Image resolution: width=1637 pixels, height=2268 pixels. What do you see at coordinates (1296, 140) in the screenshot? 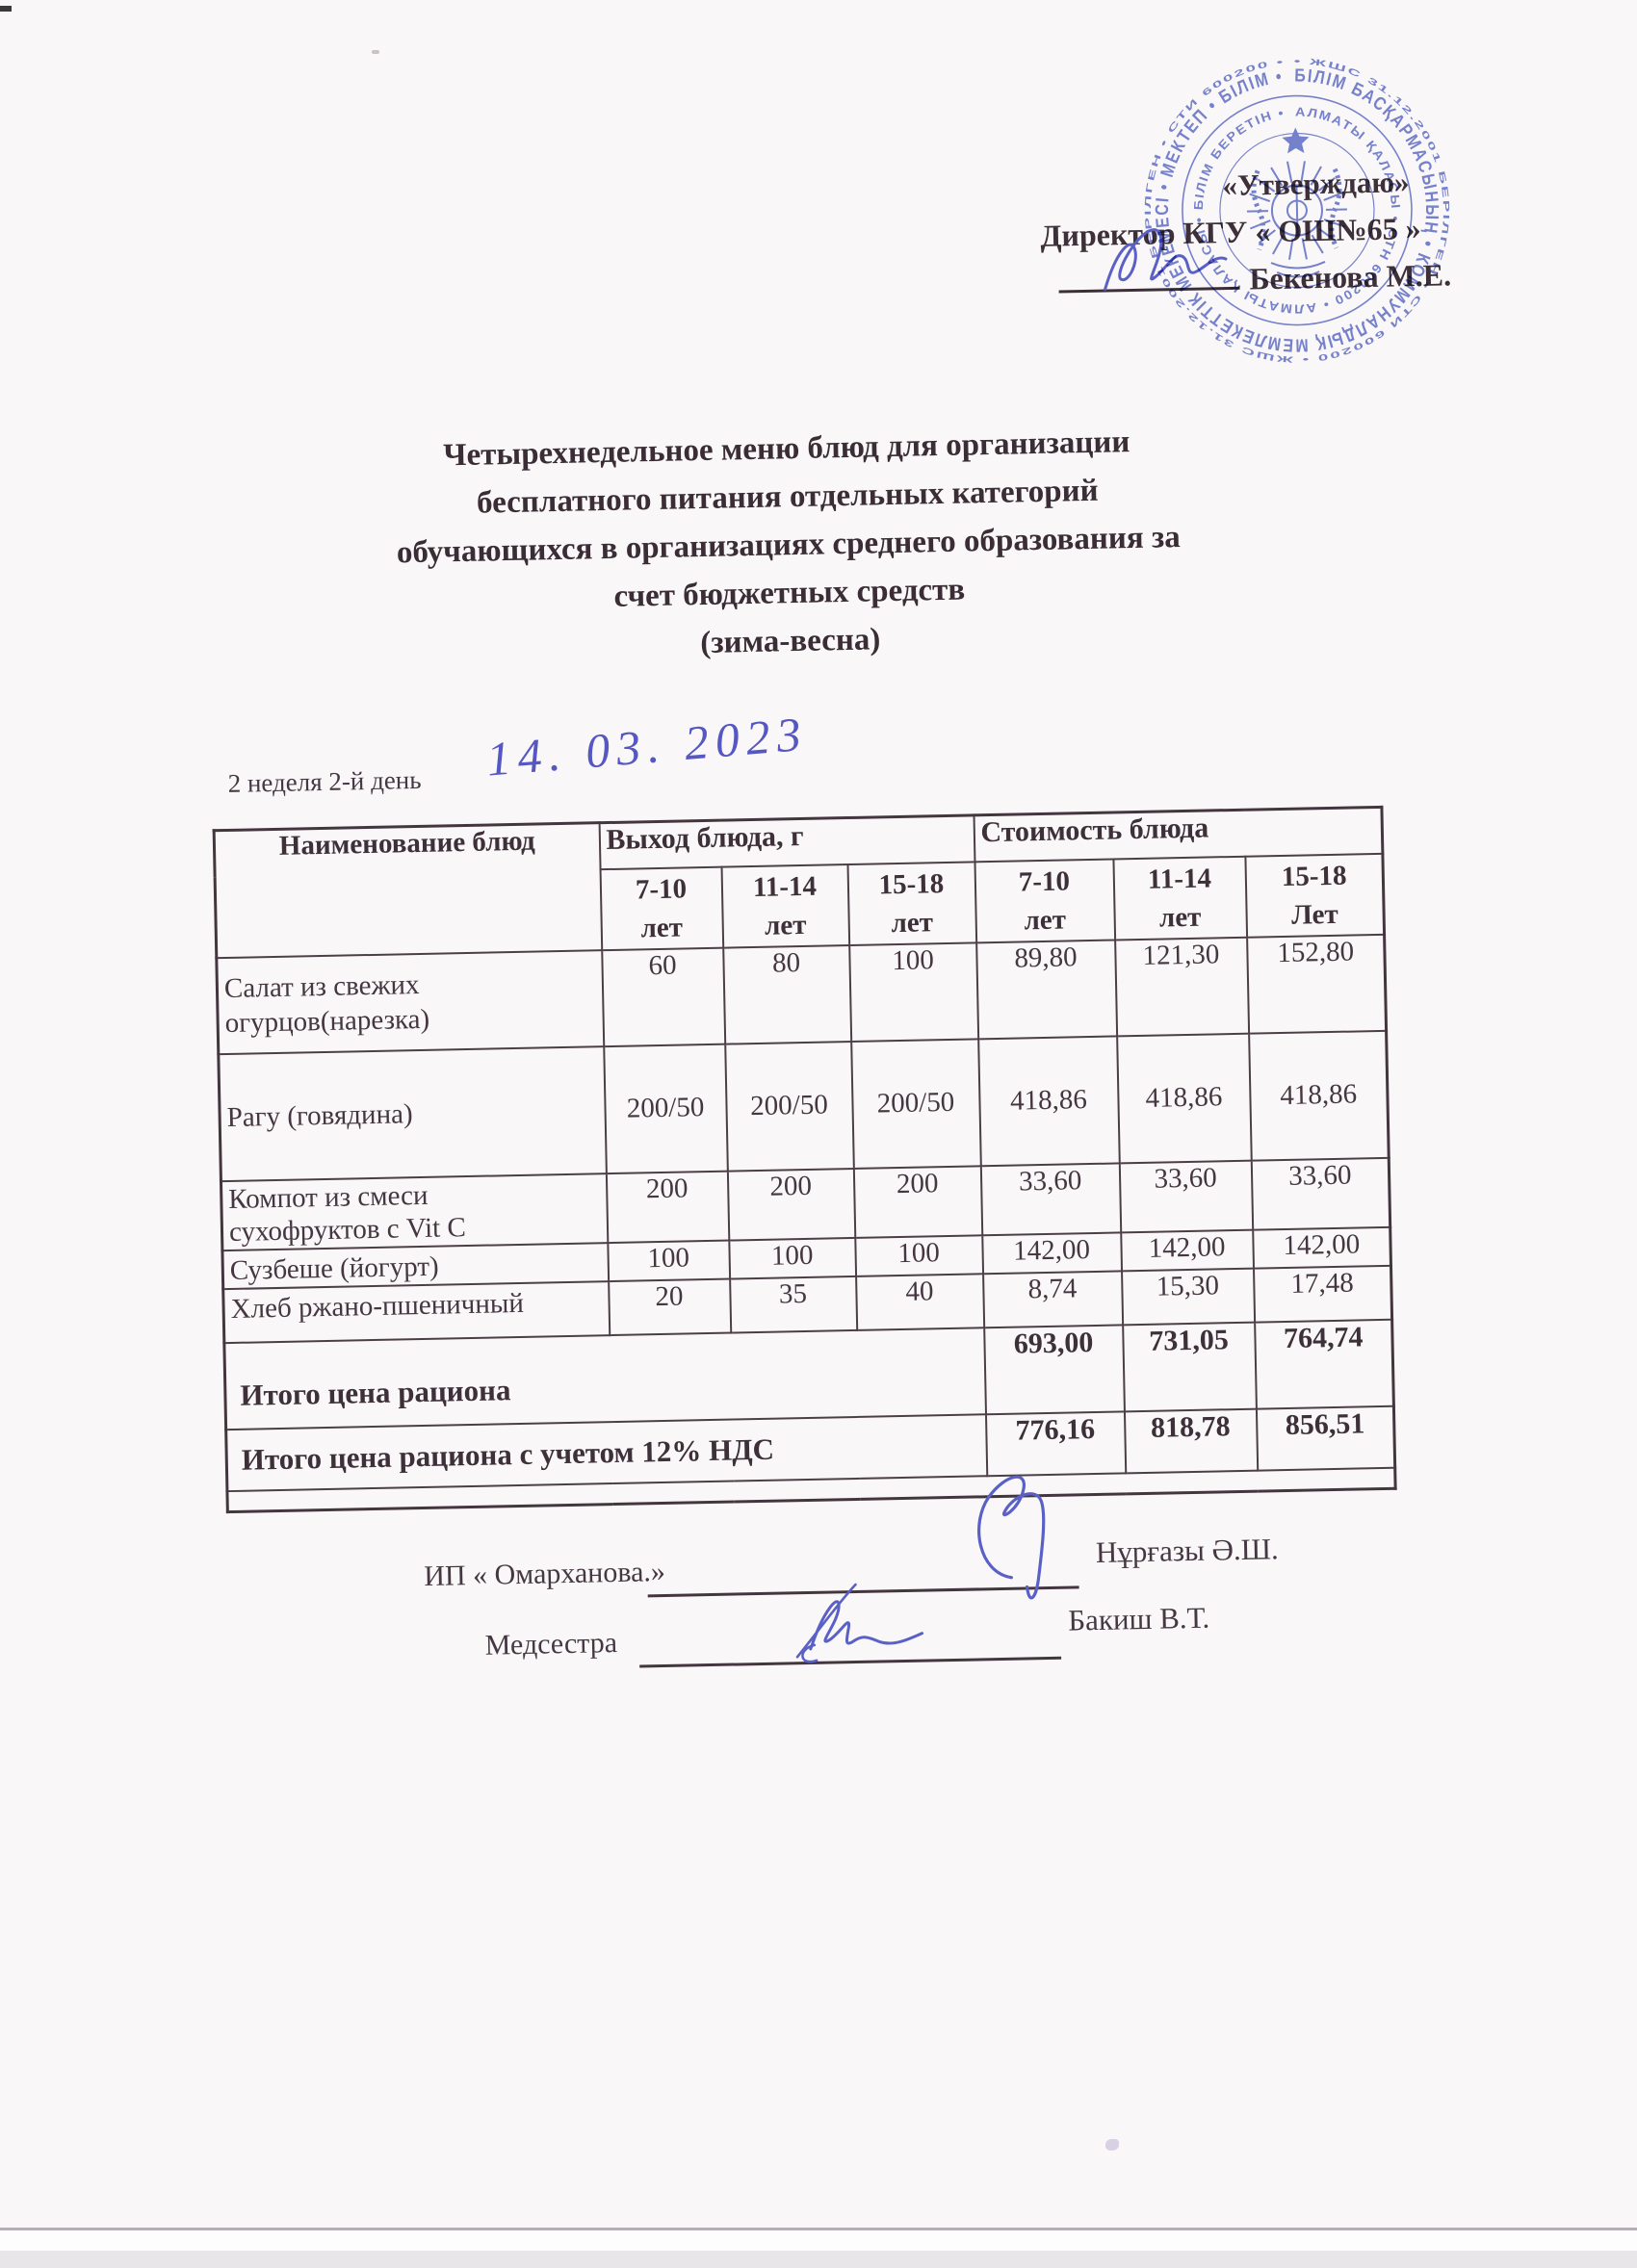
I see `stamp-star` at bounding box center [1296, 140].